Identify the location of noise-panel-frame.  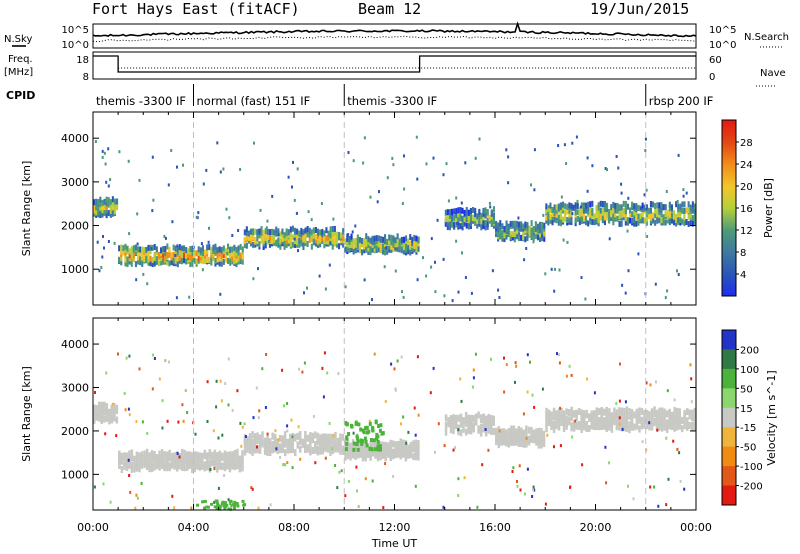
(394, 36).